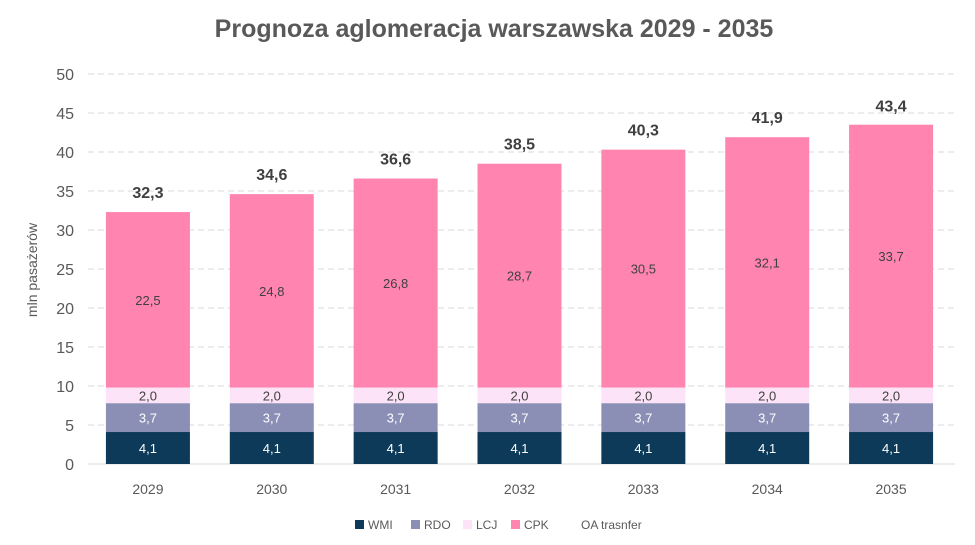 This screenshot has width=975, height=545. What do you see at coordinates (437, 525) in the screenshot?
I see `legend-label: RDO` at bounding box center [437, 525].